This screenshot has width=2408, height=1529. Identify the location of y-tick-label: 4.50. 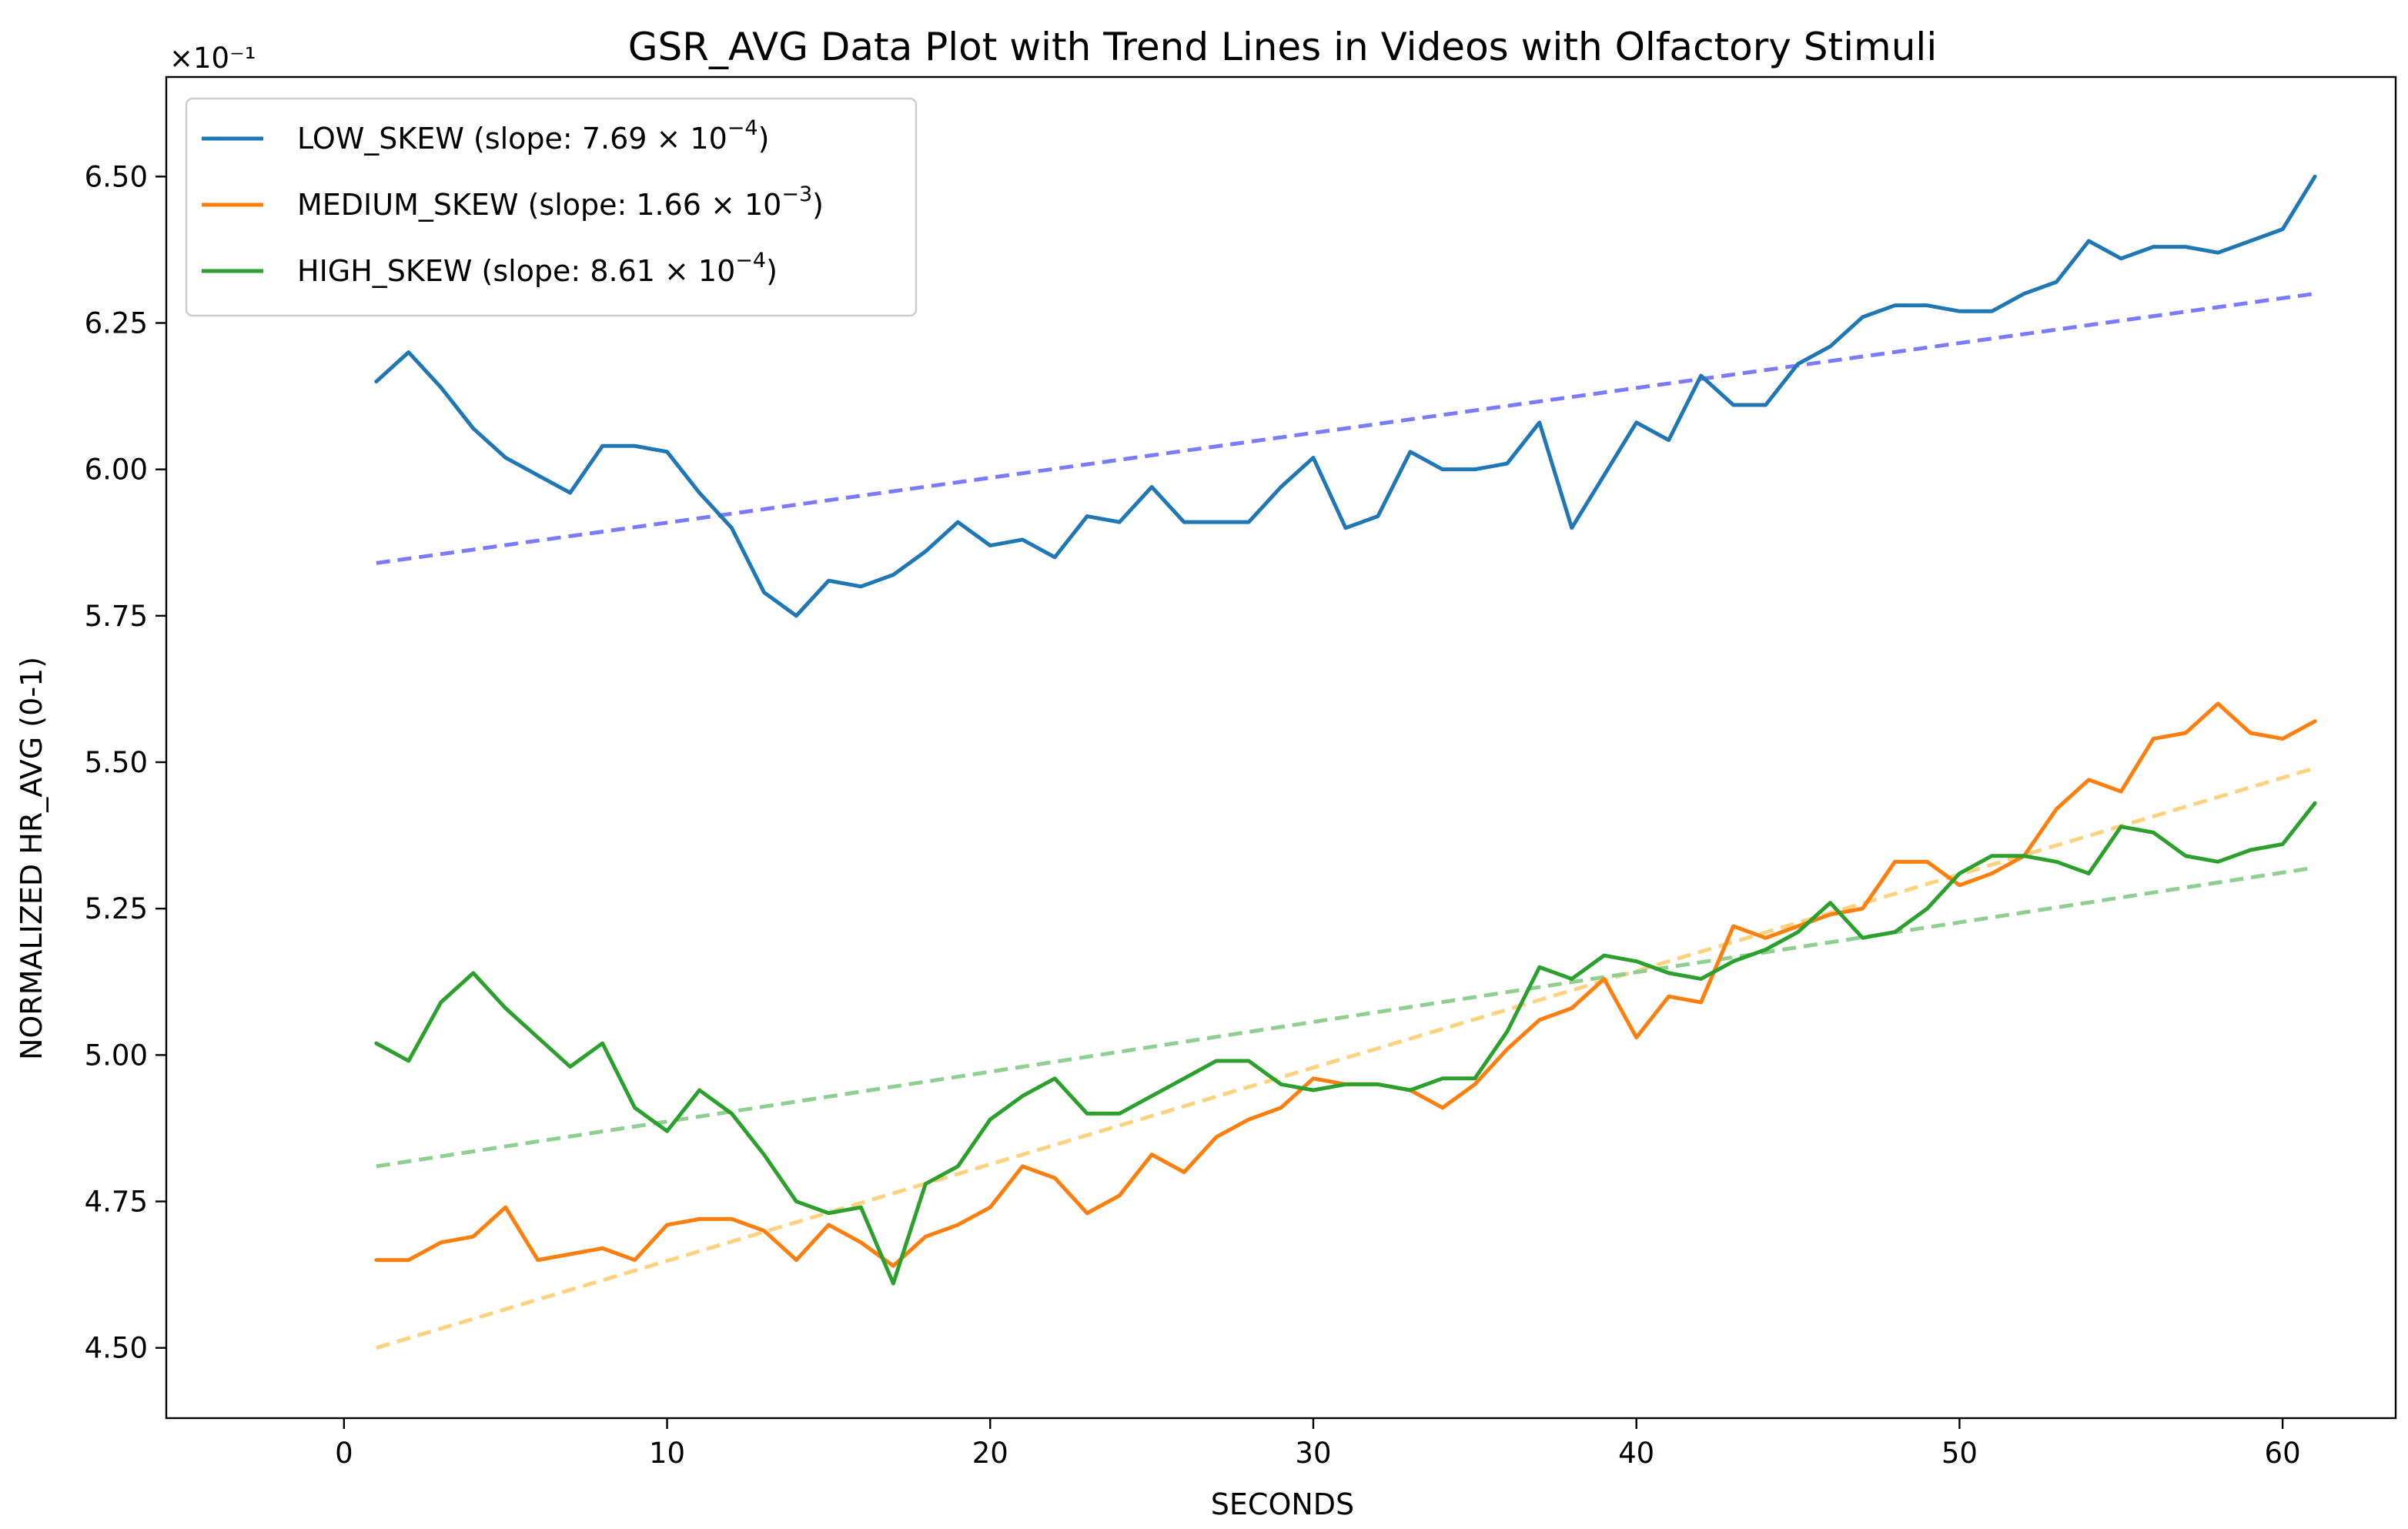
(117, 1348).